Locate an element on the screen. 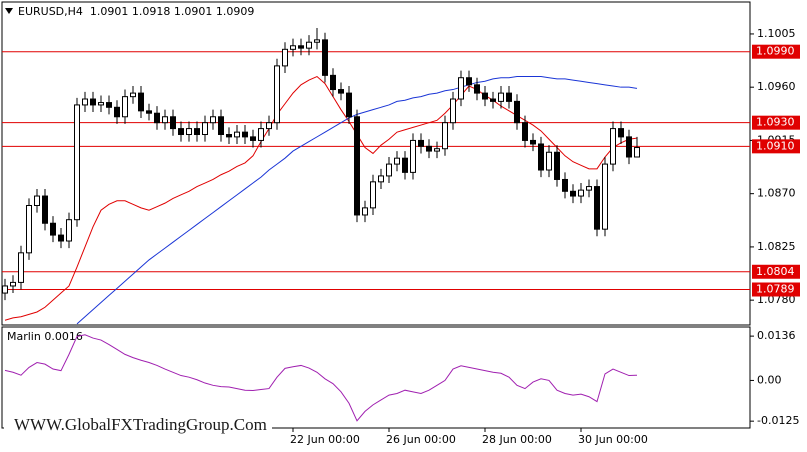 This screenshot has height=452, width=807. level-label: 1.0789 is located at coordinates (775, 289).